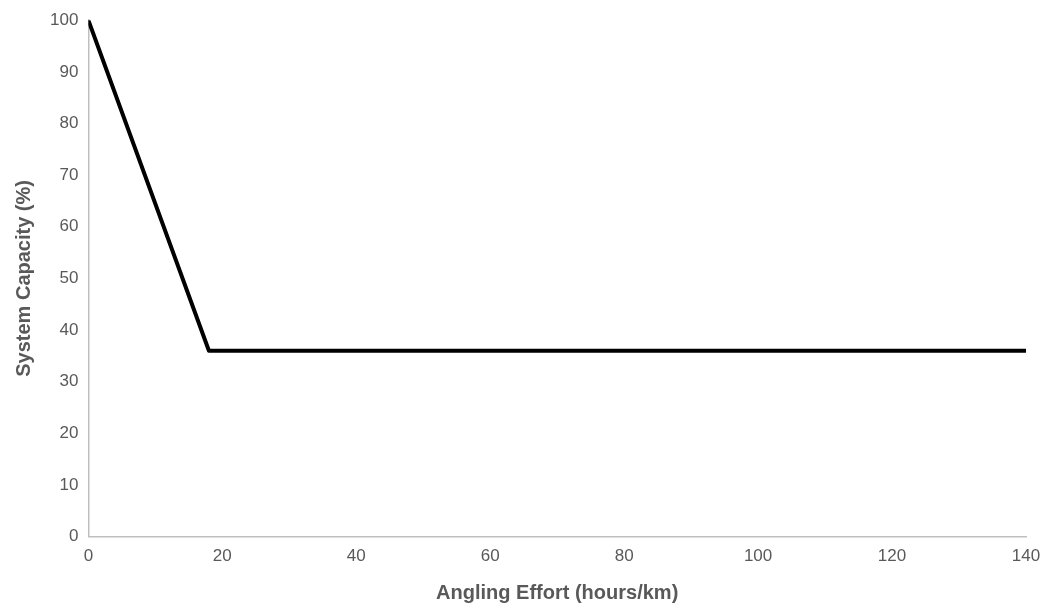  Describe the element at coordinates (69, 433) in the screenshot. I see `y-tick-label: 20` at that location.